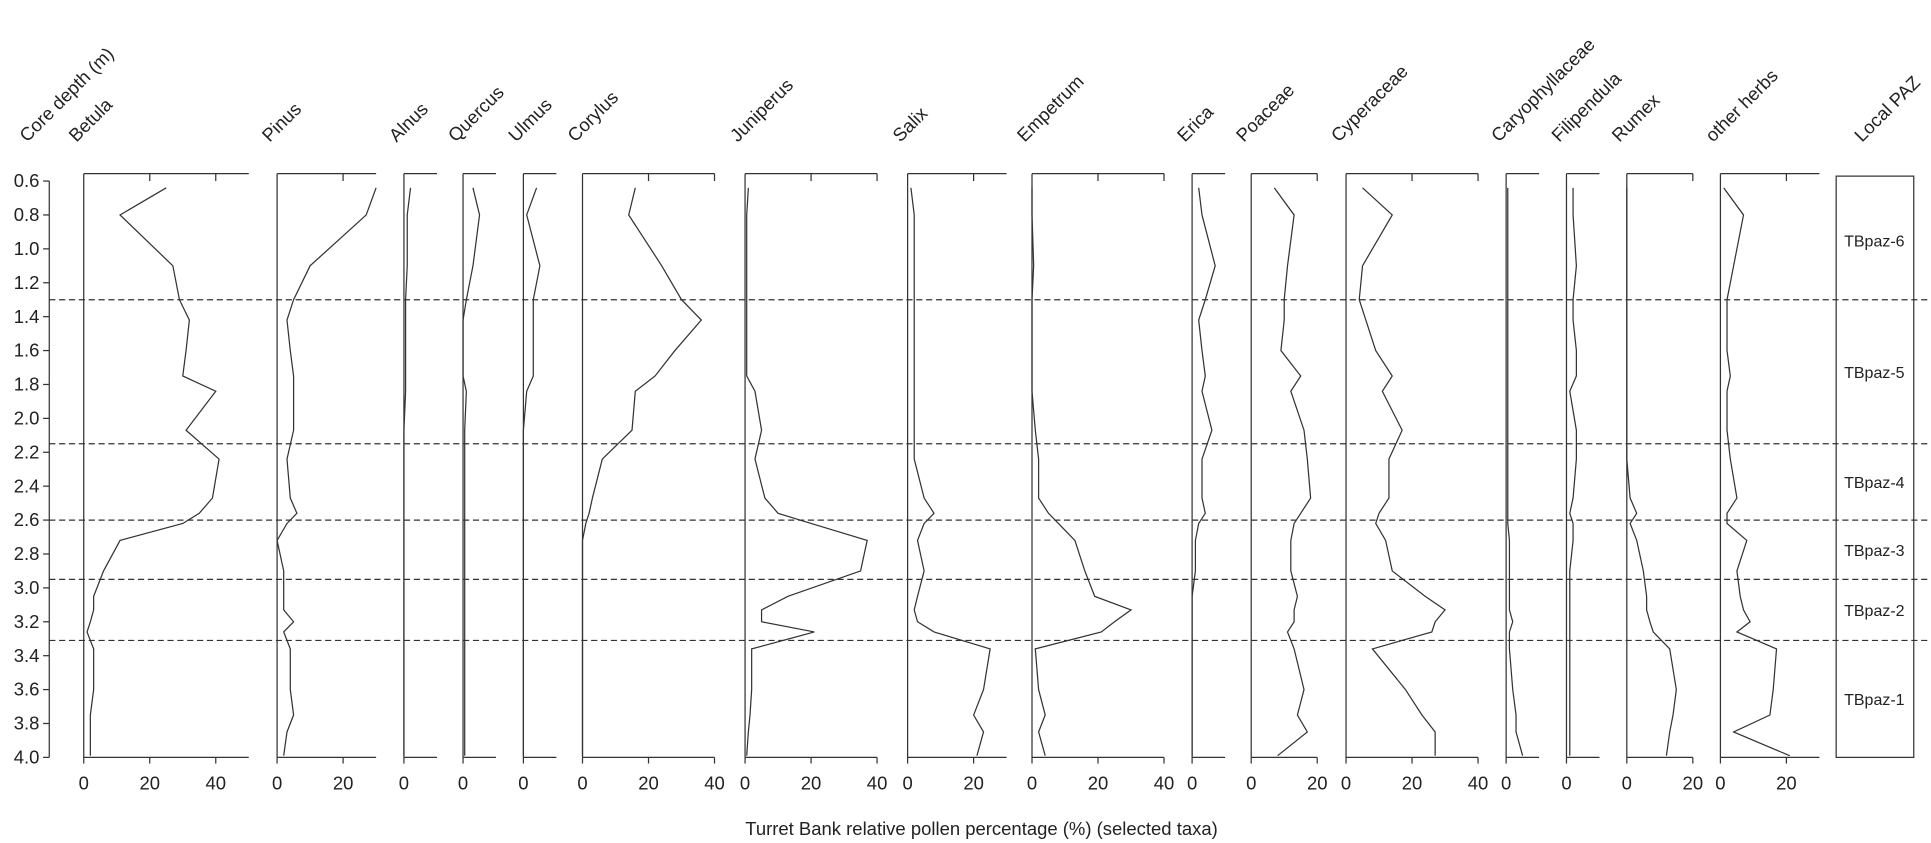 The width and height of the screenshot is (1931, 843). What do you see at coordinates (1265, 112) in the screenshot?
I see `taxon-label: Poaceae` at bounding box center [1265, 112].